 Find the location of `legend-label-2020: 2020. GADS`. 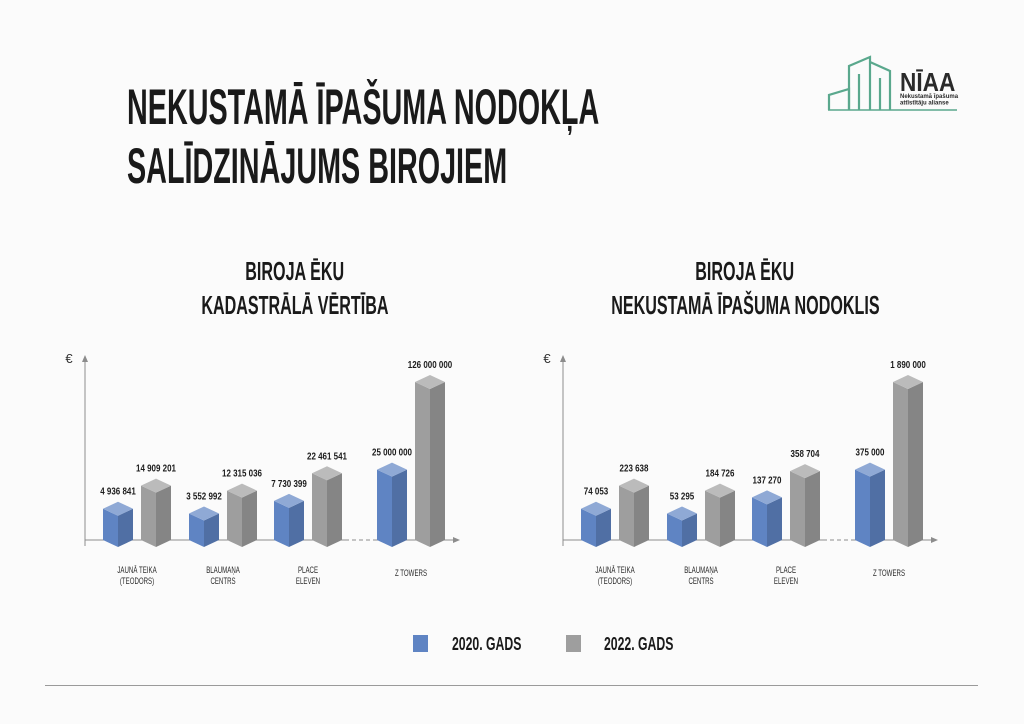

legend-label-2020: 2020. GADS is located at coordinates (487, 644).